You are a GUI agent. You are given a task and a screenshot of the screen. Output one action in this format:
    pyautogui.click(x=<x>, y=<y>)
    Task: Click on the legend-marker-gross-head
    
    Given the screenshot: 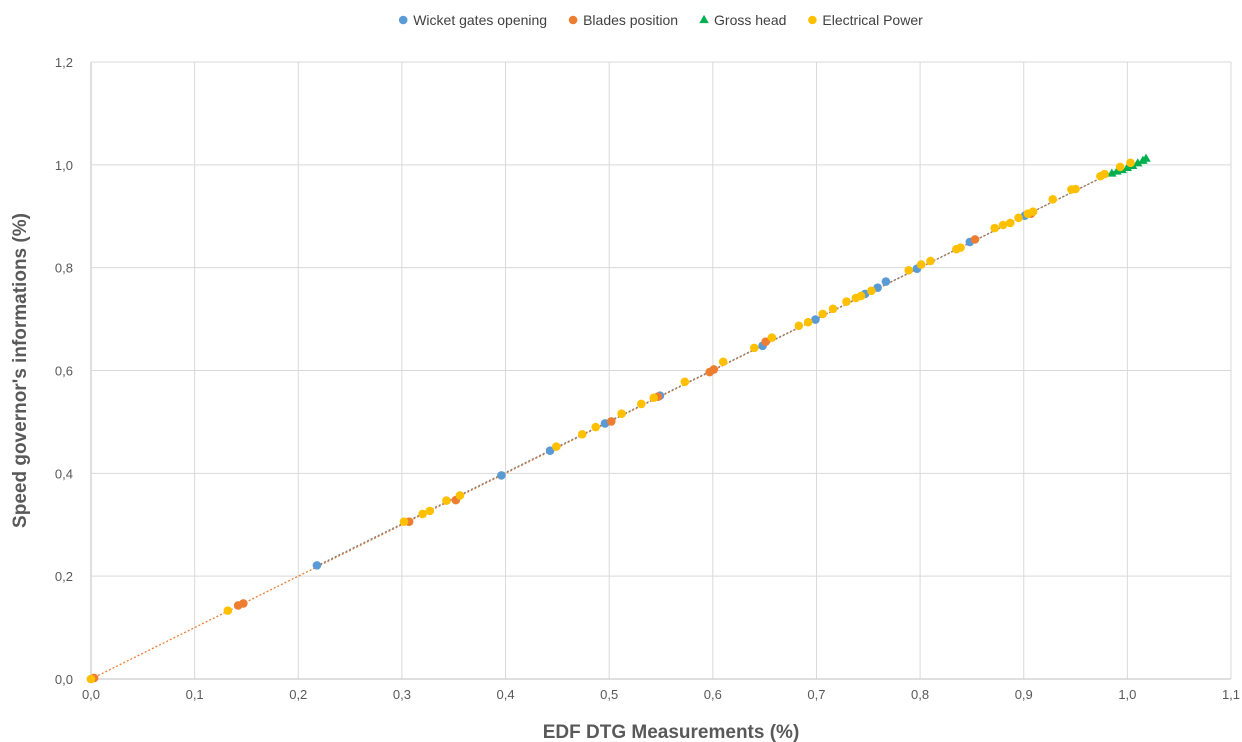 What is the action you would take?
    pyautogui.click(x=704, y=19)
    